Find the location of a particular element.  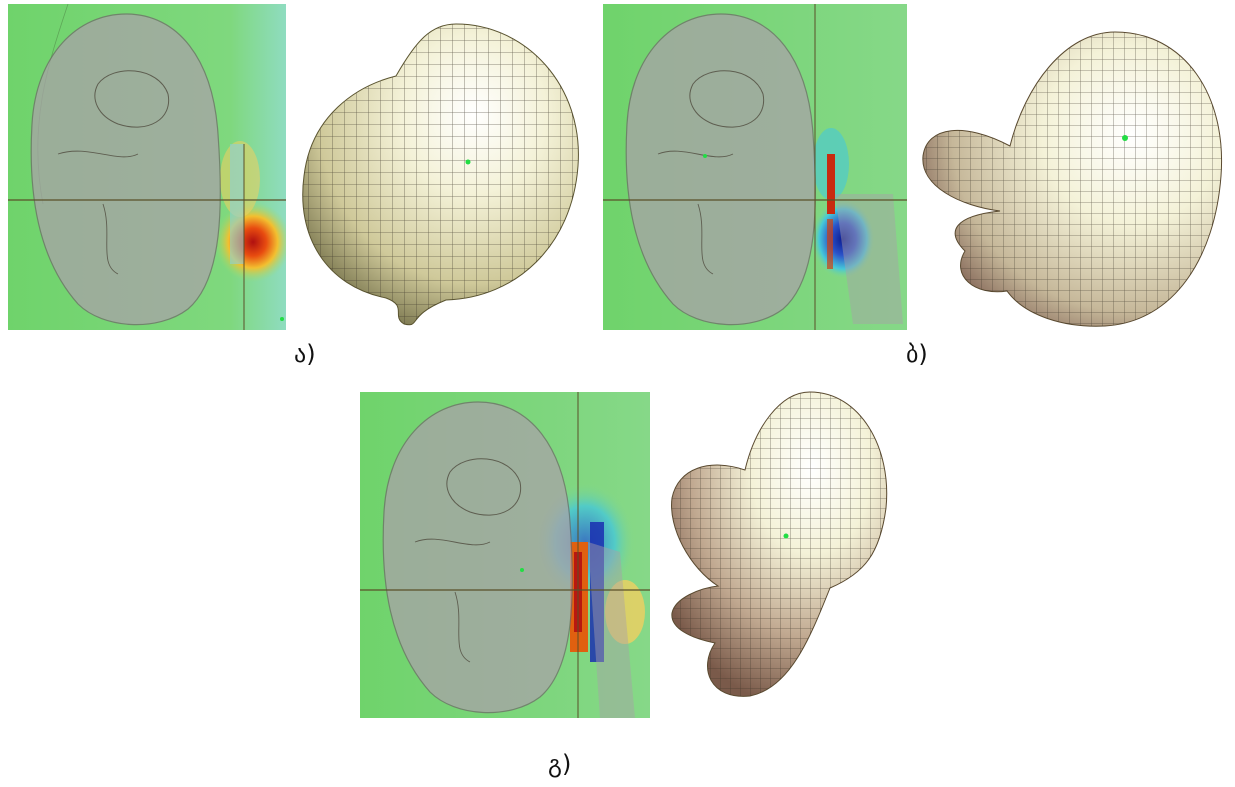

field-map-c is located at coordinates (505, 555).